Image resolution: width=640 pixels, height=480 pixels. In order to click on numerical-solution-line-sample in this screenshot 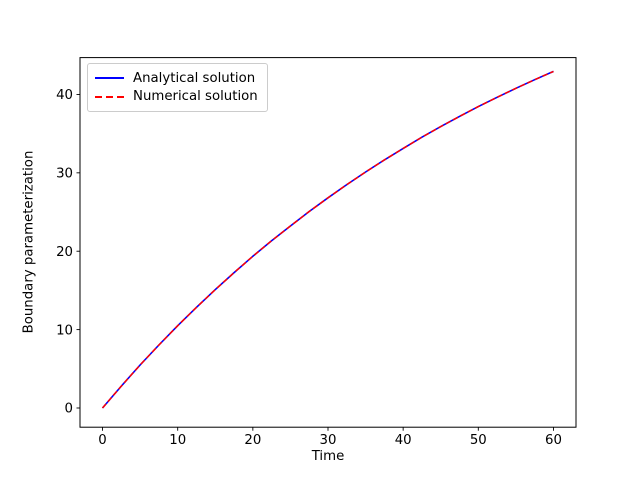, I will do `click(109, 96)`.